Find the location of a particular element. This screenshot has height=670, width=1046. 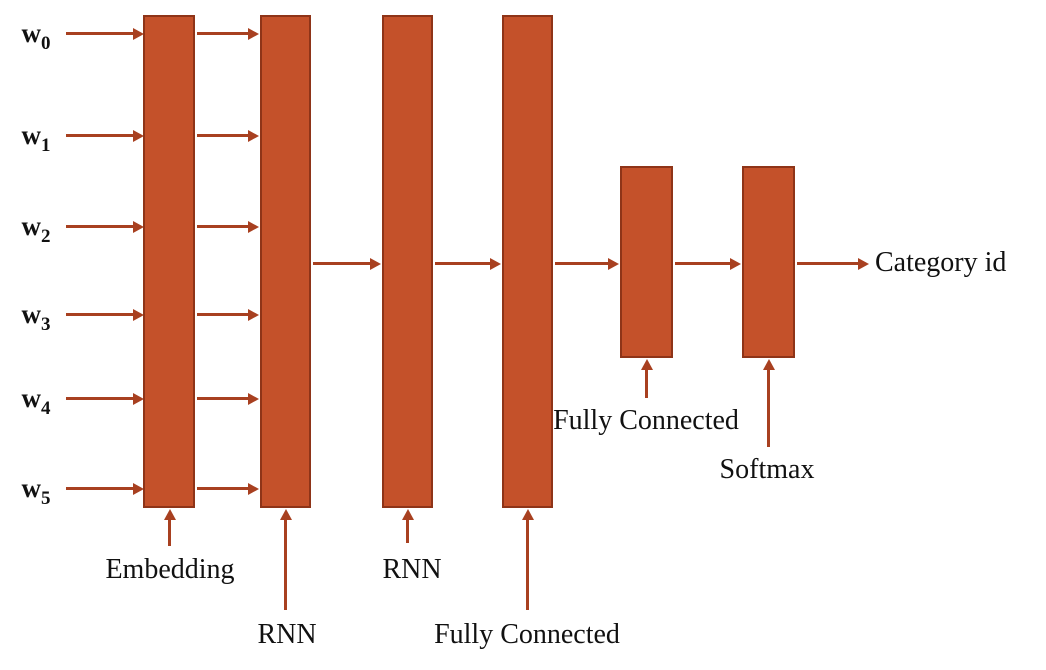

rnn2-layer-bar is located at coordinates (407, 261).